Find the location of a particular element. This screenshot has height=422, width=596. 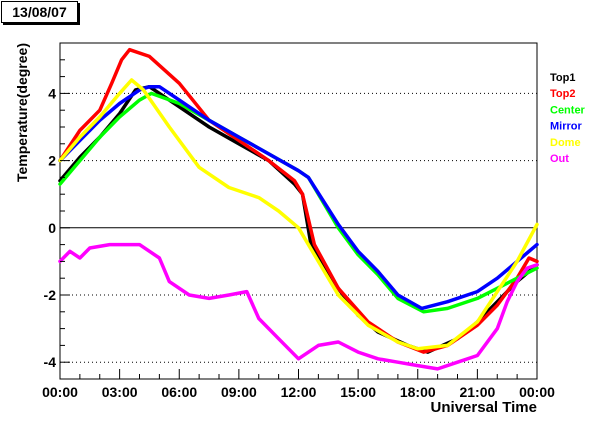

y-tick-label: -4 is located at coordinates (50, 362).